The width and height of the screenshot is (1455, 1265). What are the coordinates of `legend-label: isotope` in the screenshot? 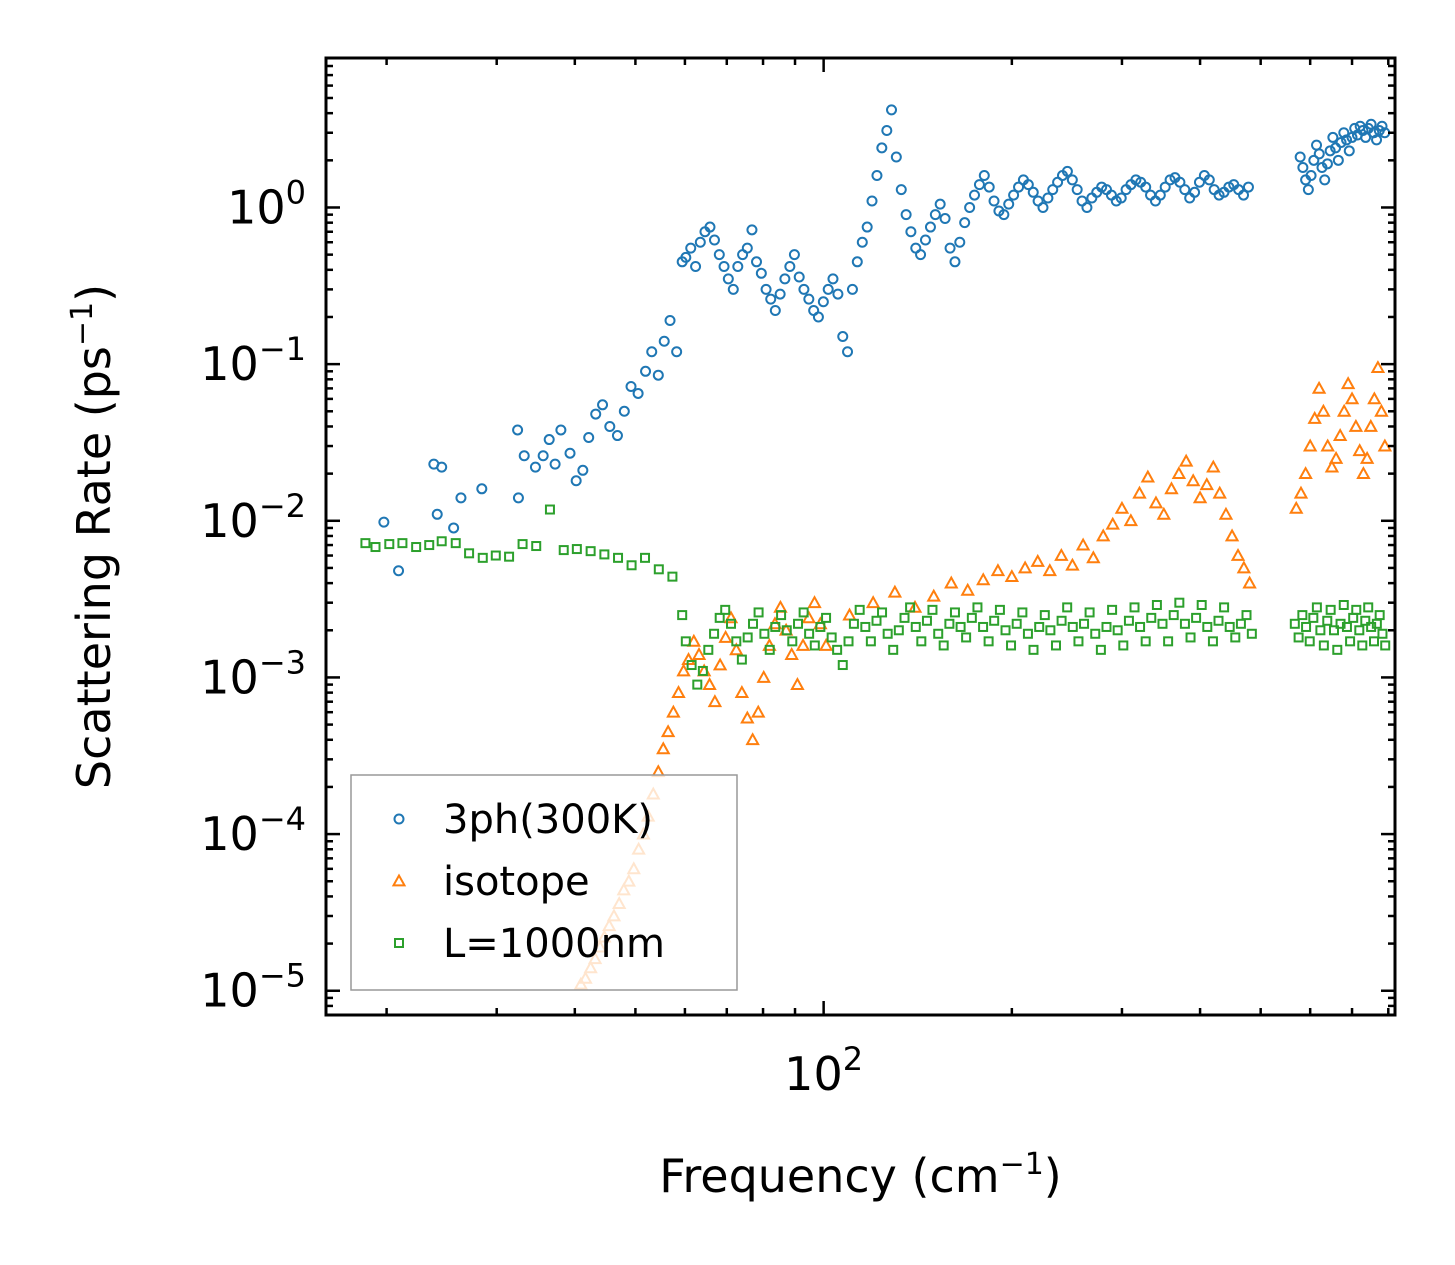 It's located at (516, 882).